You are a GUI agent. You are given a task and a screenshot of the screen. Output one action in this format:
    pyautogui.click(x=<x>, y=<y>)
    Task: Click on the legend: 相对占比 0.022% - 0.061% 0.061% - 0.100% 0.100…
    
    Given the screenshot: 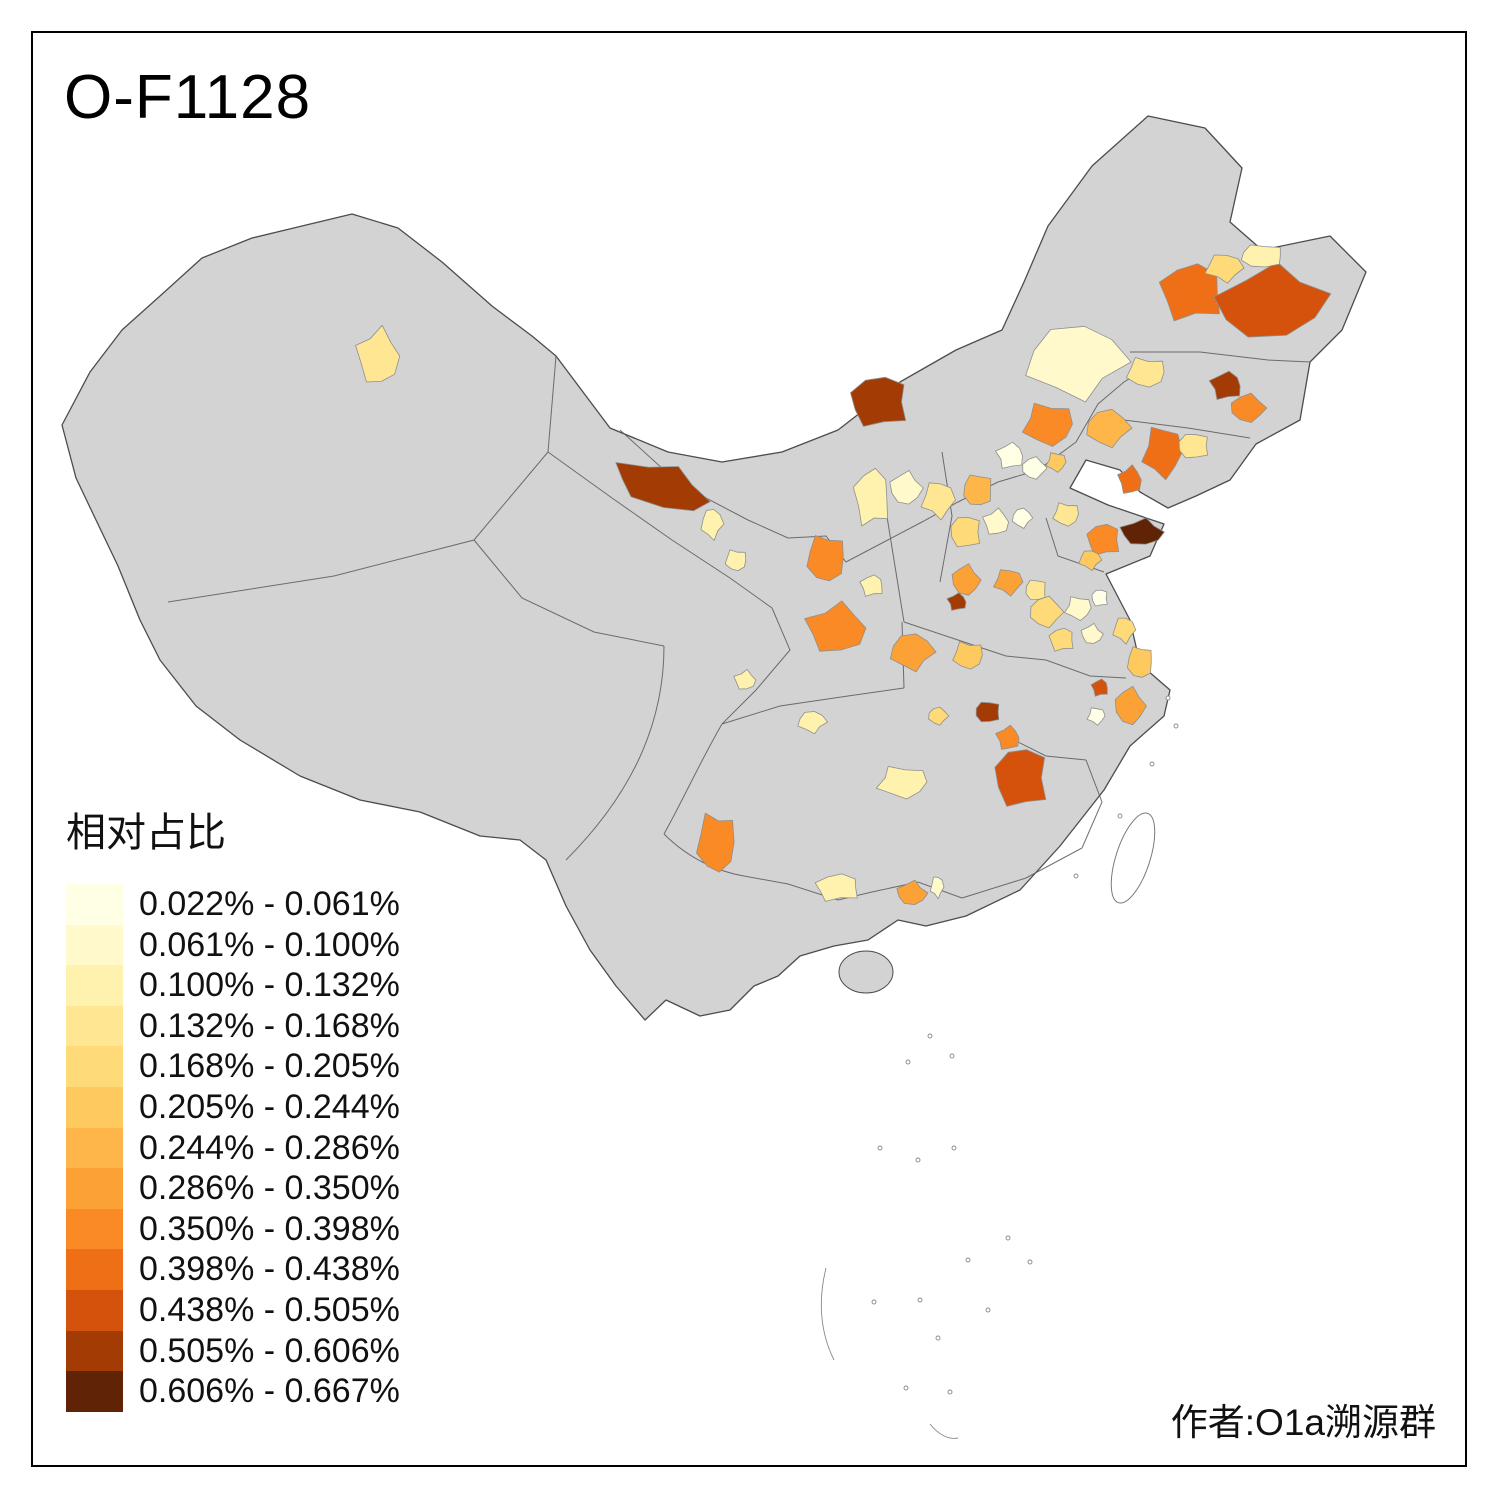 What is the action you would take?
    pyautogui.click(x=233, y=1106)
    